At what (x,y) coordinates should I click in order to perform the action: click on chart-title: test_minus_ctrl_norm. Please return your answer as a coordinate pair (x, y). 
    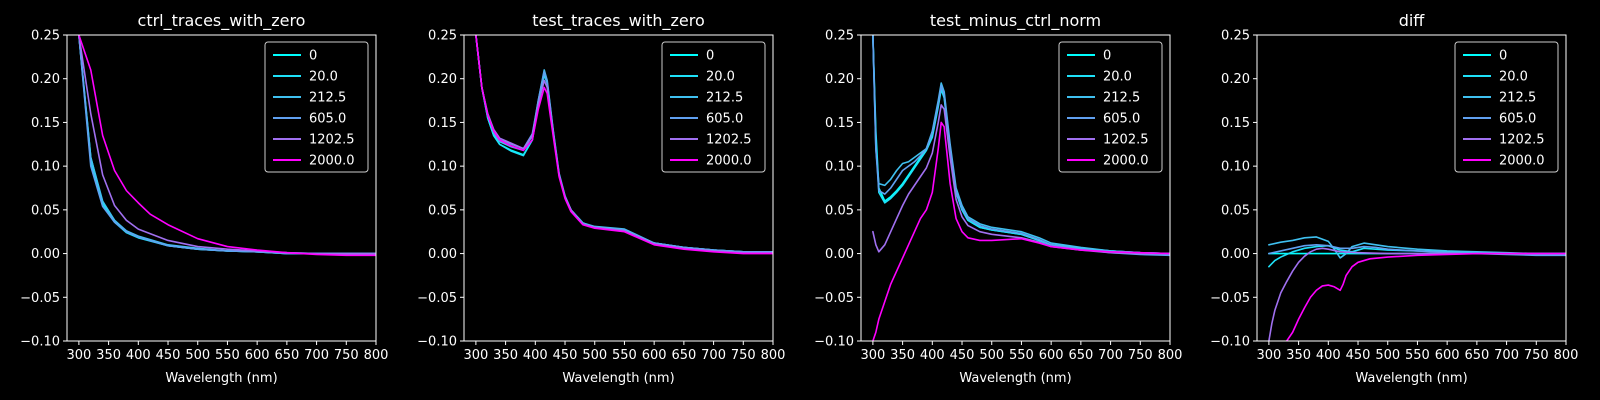
    Looking at the image, I should click on (1015, 21).